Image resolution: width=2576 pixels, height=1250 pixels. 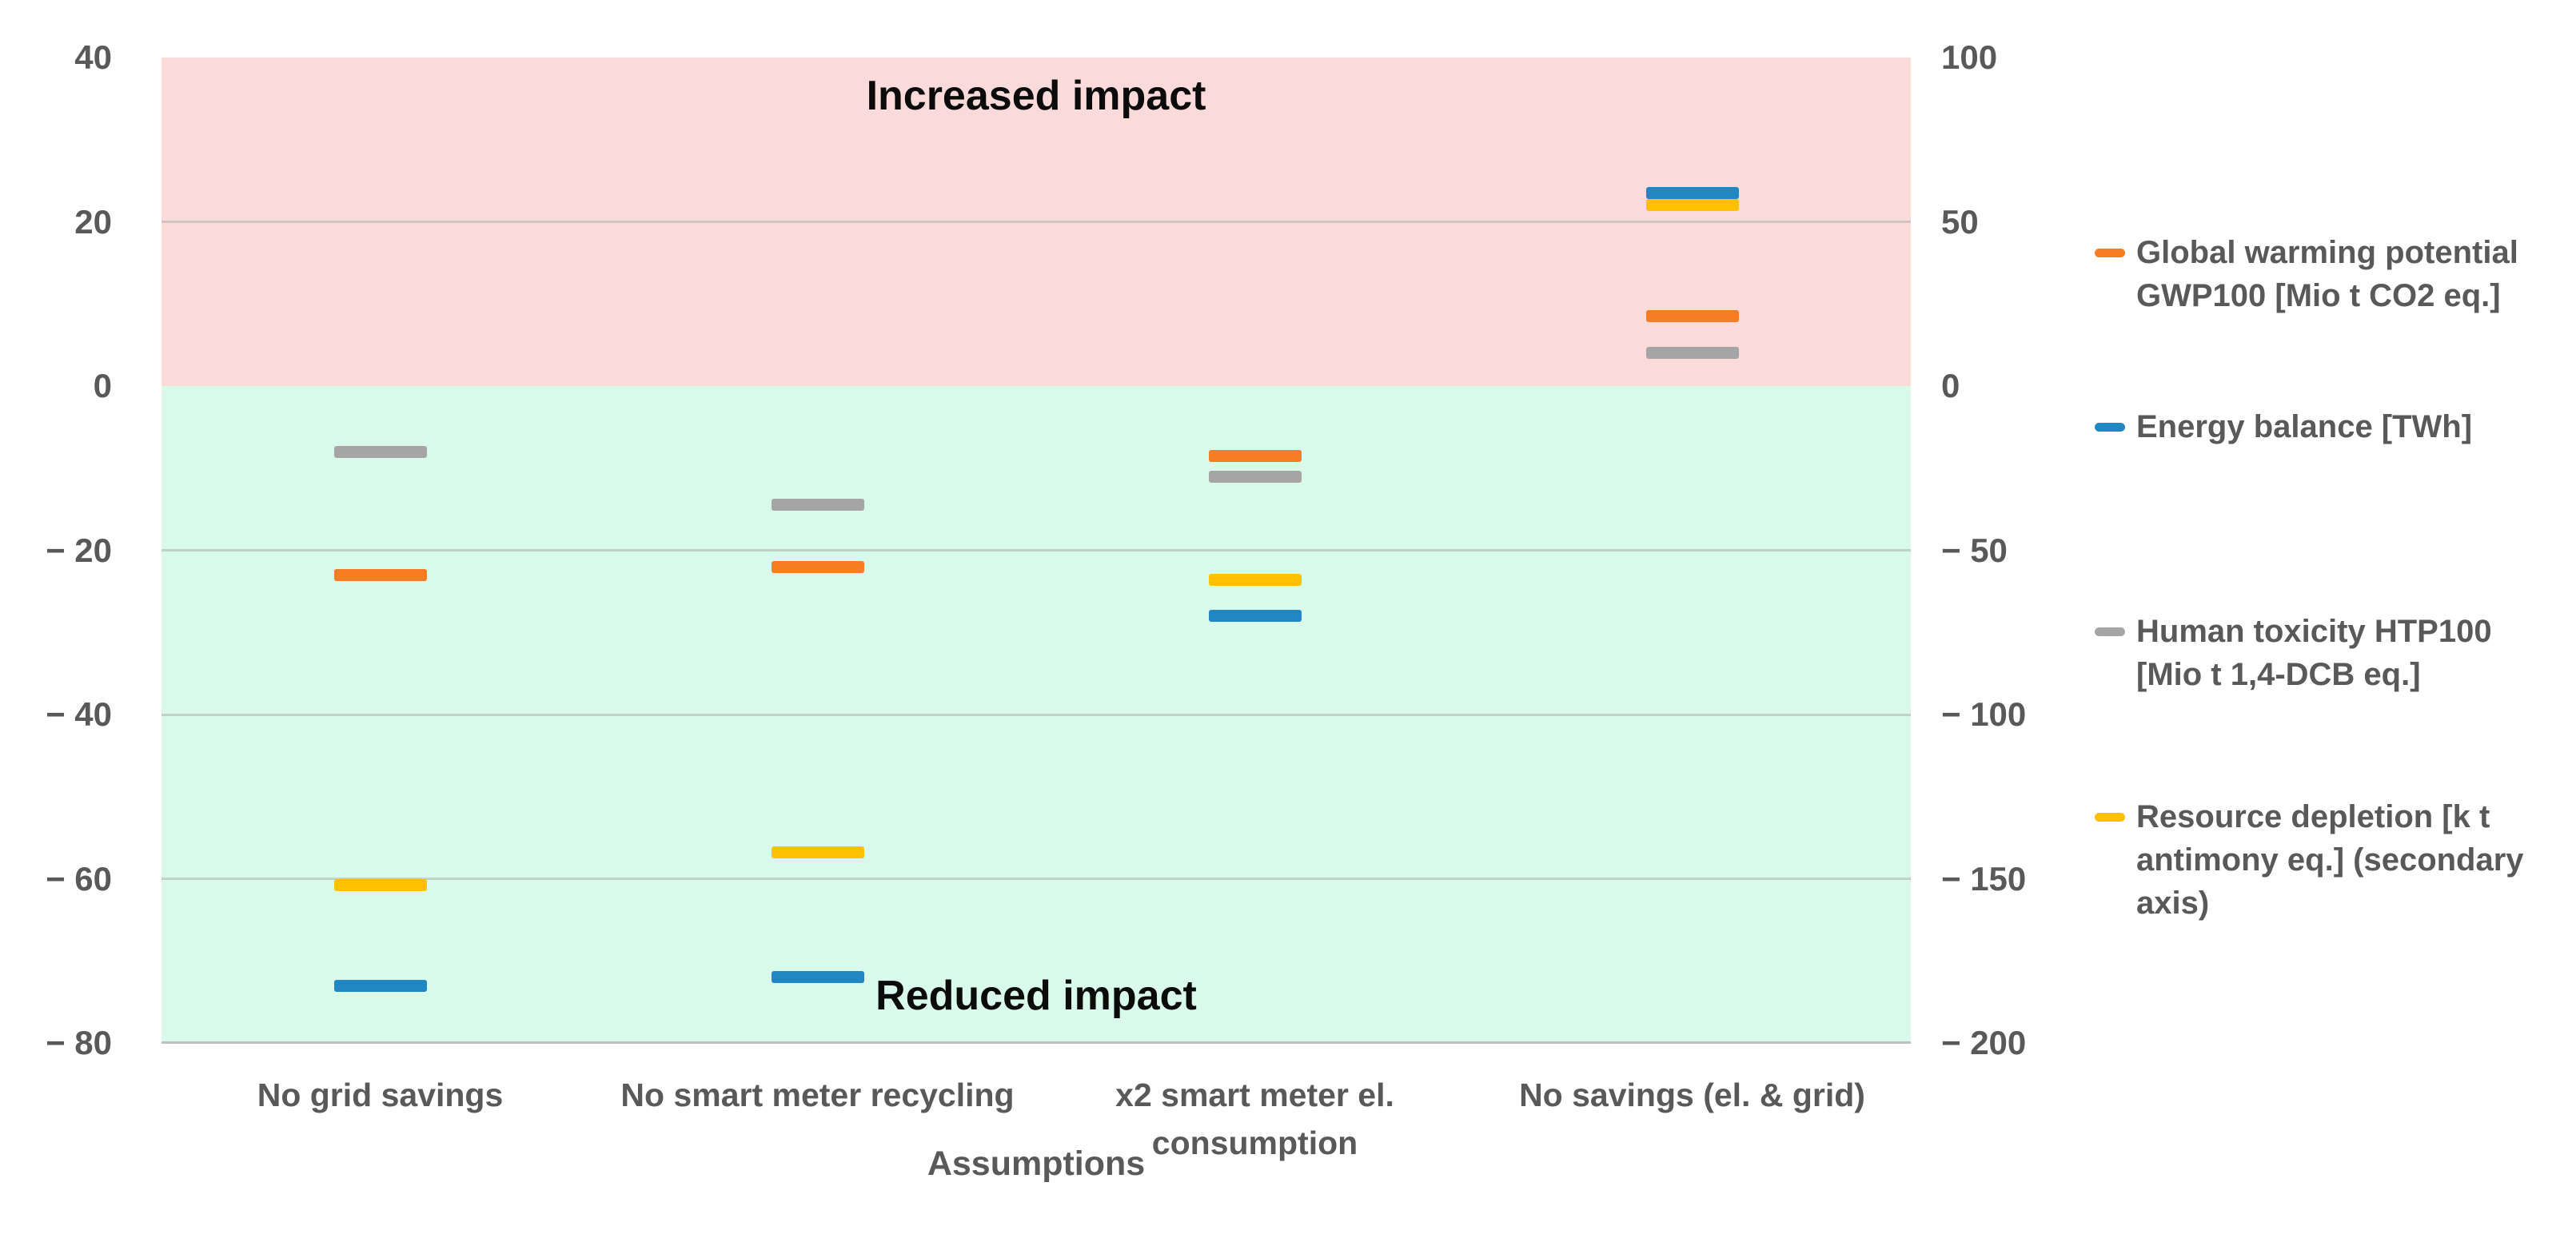 I want to click on x-axis-line, so click(x=1036, y=1043).